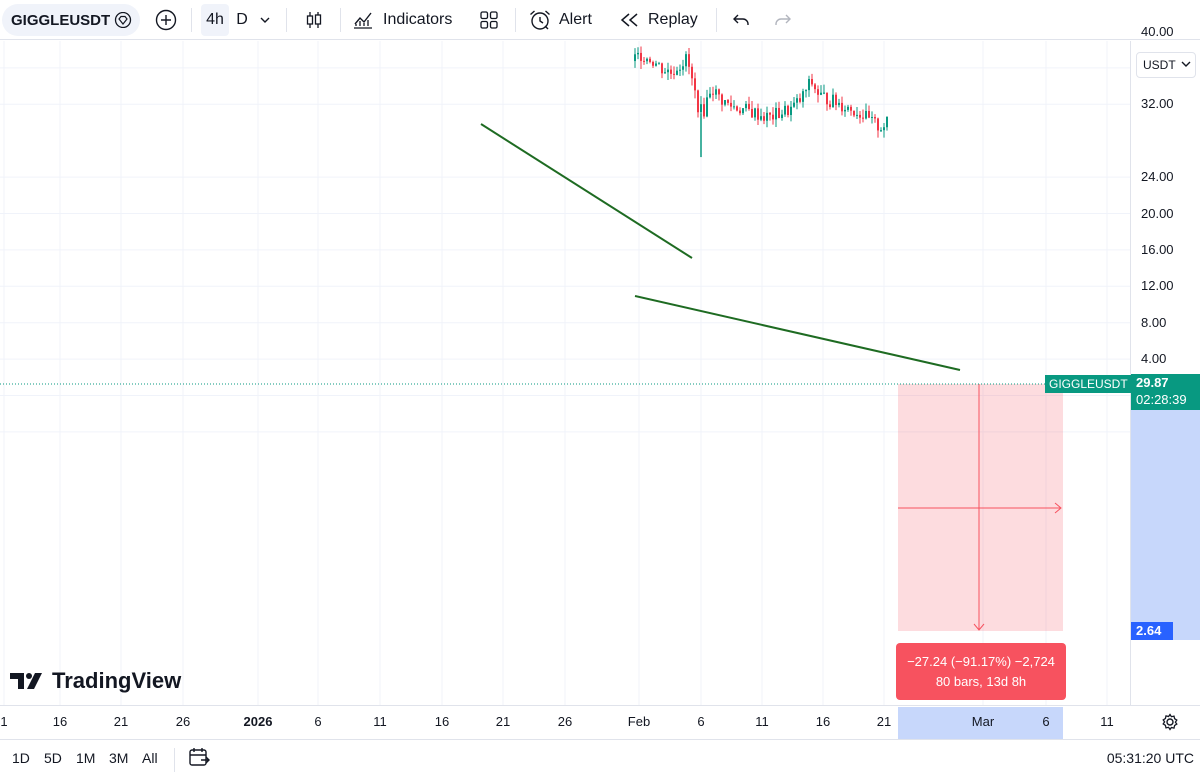  What do you see at coordinates (4, 721) in the screenshot?
I see `time-tick: 1` at bounding box center [4, 721].